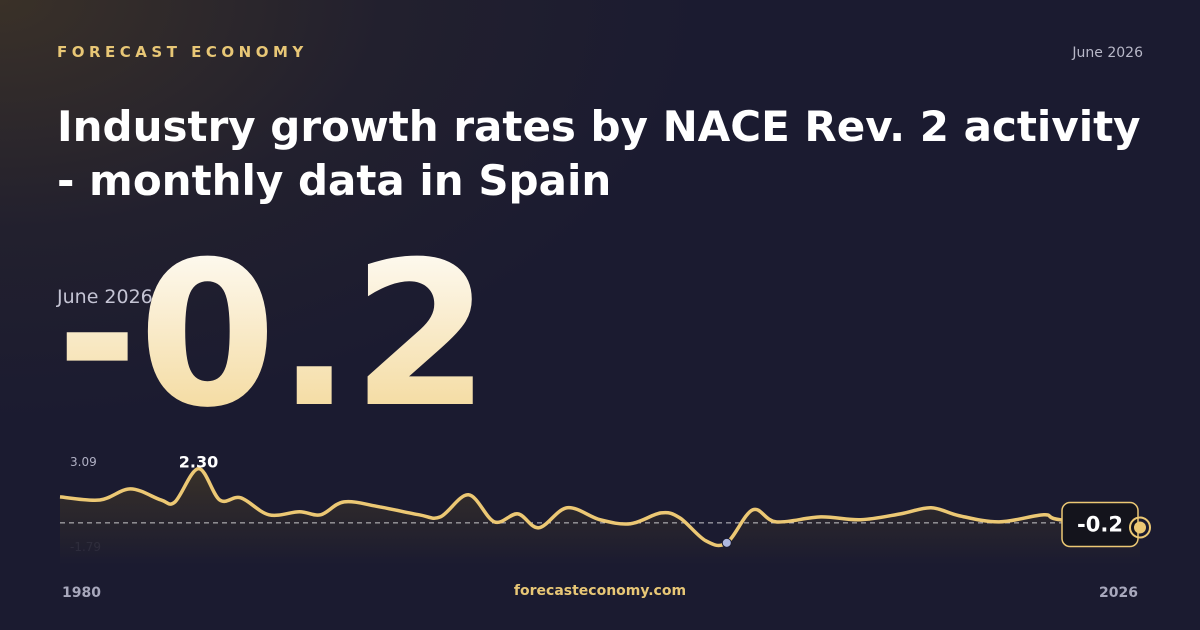 This screenshot has width=1200, height=630. What do you see at coordinates (182, 52) in the screenshot?
I see `brand: FORECAST ECONOMY` at bounding box center [182, 52].